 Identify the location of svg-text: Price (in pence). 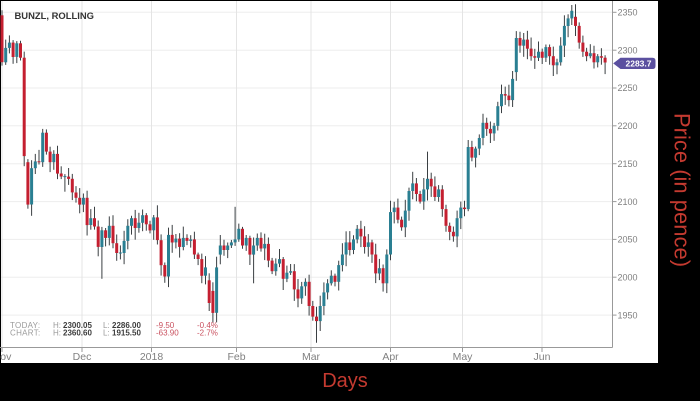
(682, 190).